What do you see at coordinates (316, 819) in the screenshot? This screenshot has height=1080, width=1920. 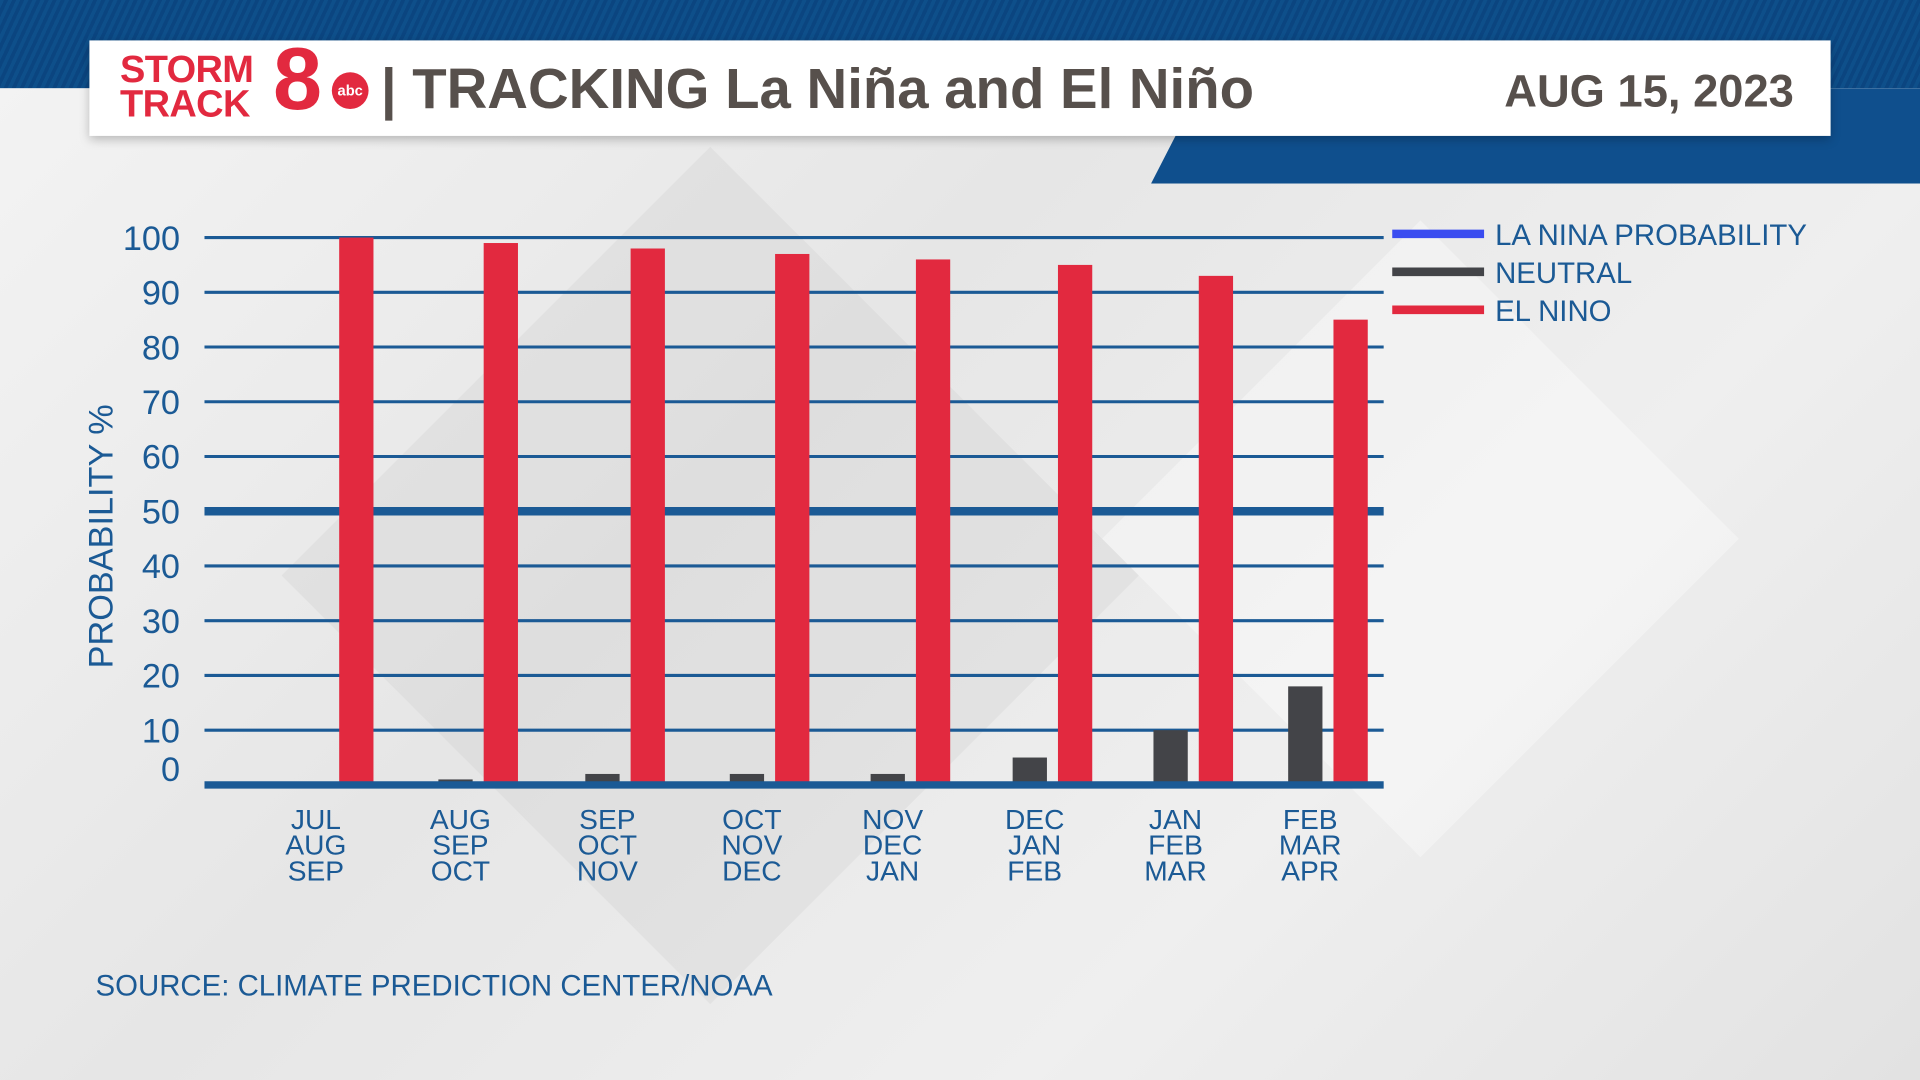 I see `x-tick-label: JUL` at bounding box center [316, 819].